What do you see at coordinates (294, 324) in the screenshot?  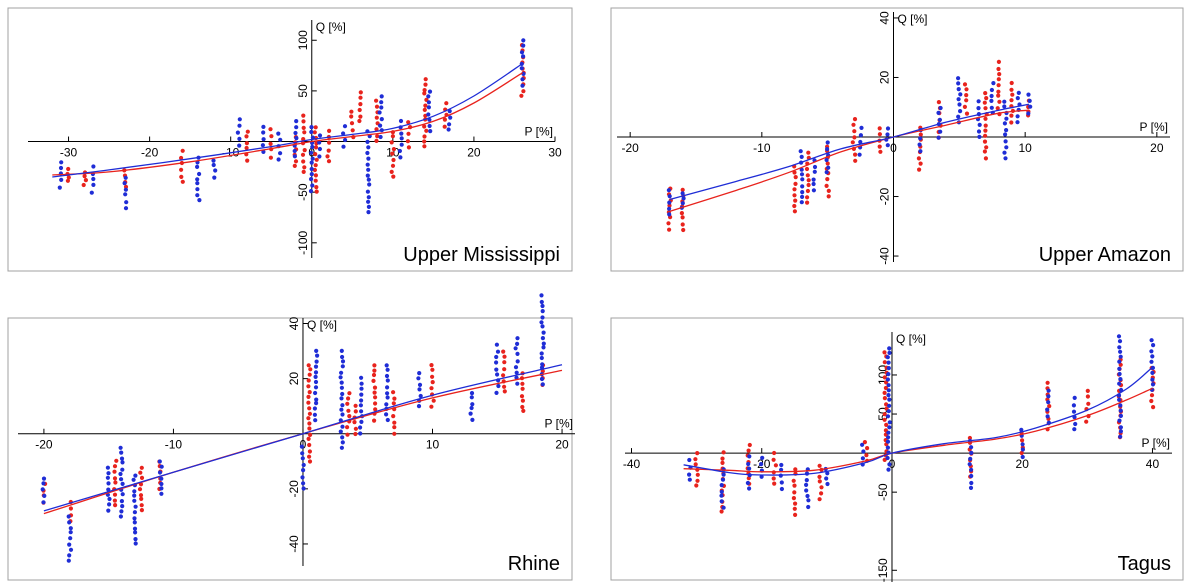 I see `y-tick-label: 40` at bounding box center [294, 324].